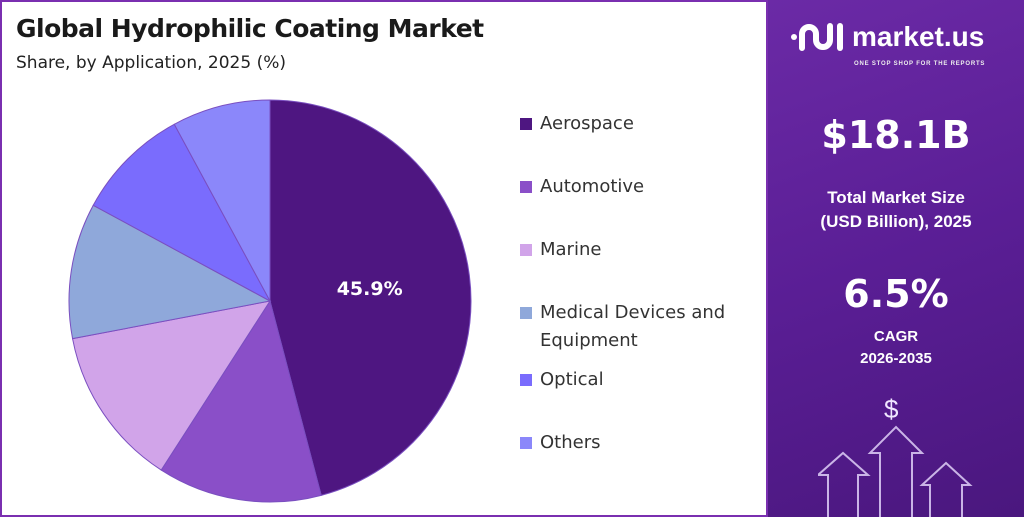 The width and height of the screenshot is (1024, 517). I want to click on chart-subtitle: Share, by Application, 2025 (%), so click(151, 63).